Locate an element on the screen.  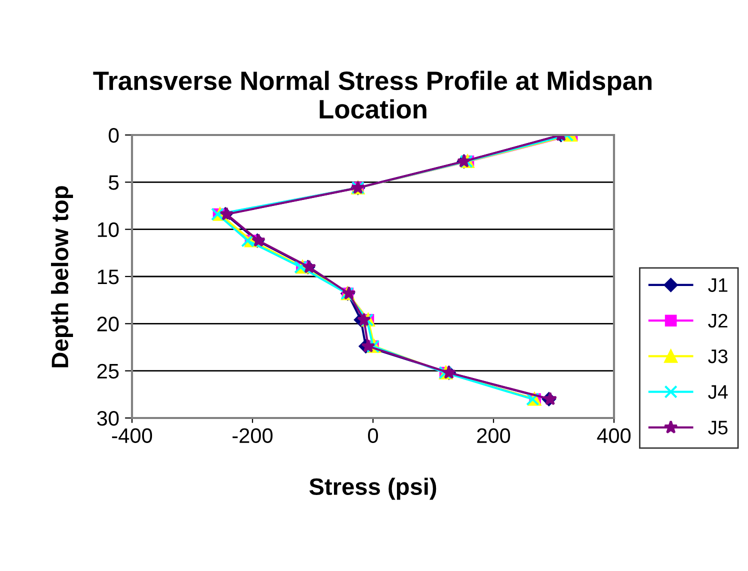
legend-label: J1 is located at coordinates (718, 285).